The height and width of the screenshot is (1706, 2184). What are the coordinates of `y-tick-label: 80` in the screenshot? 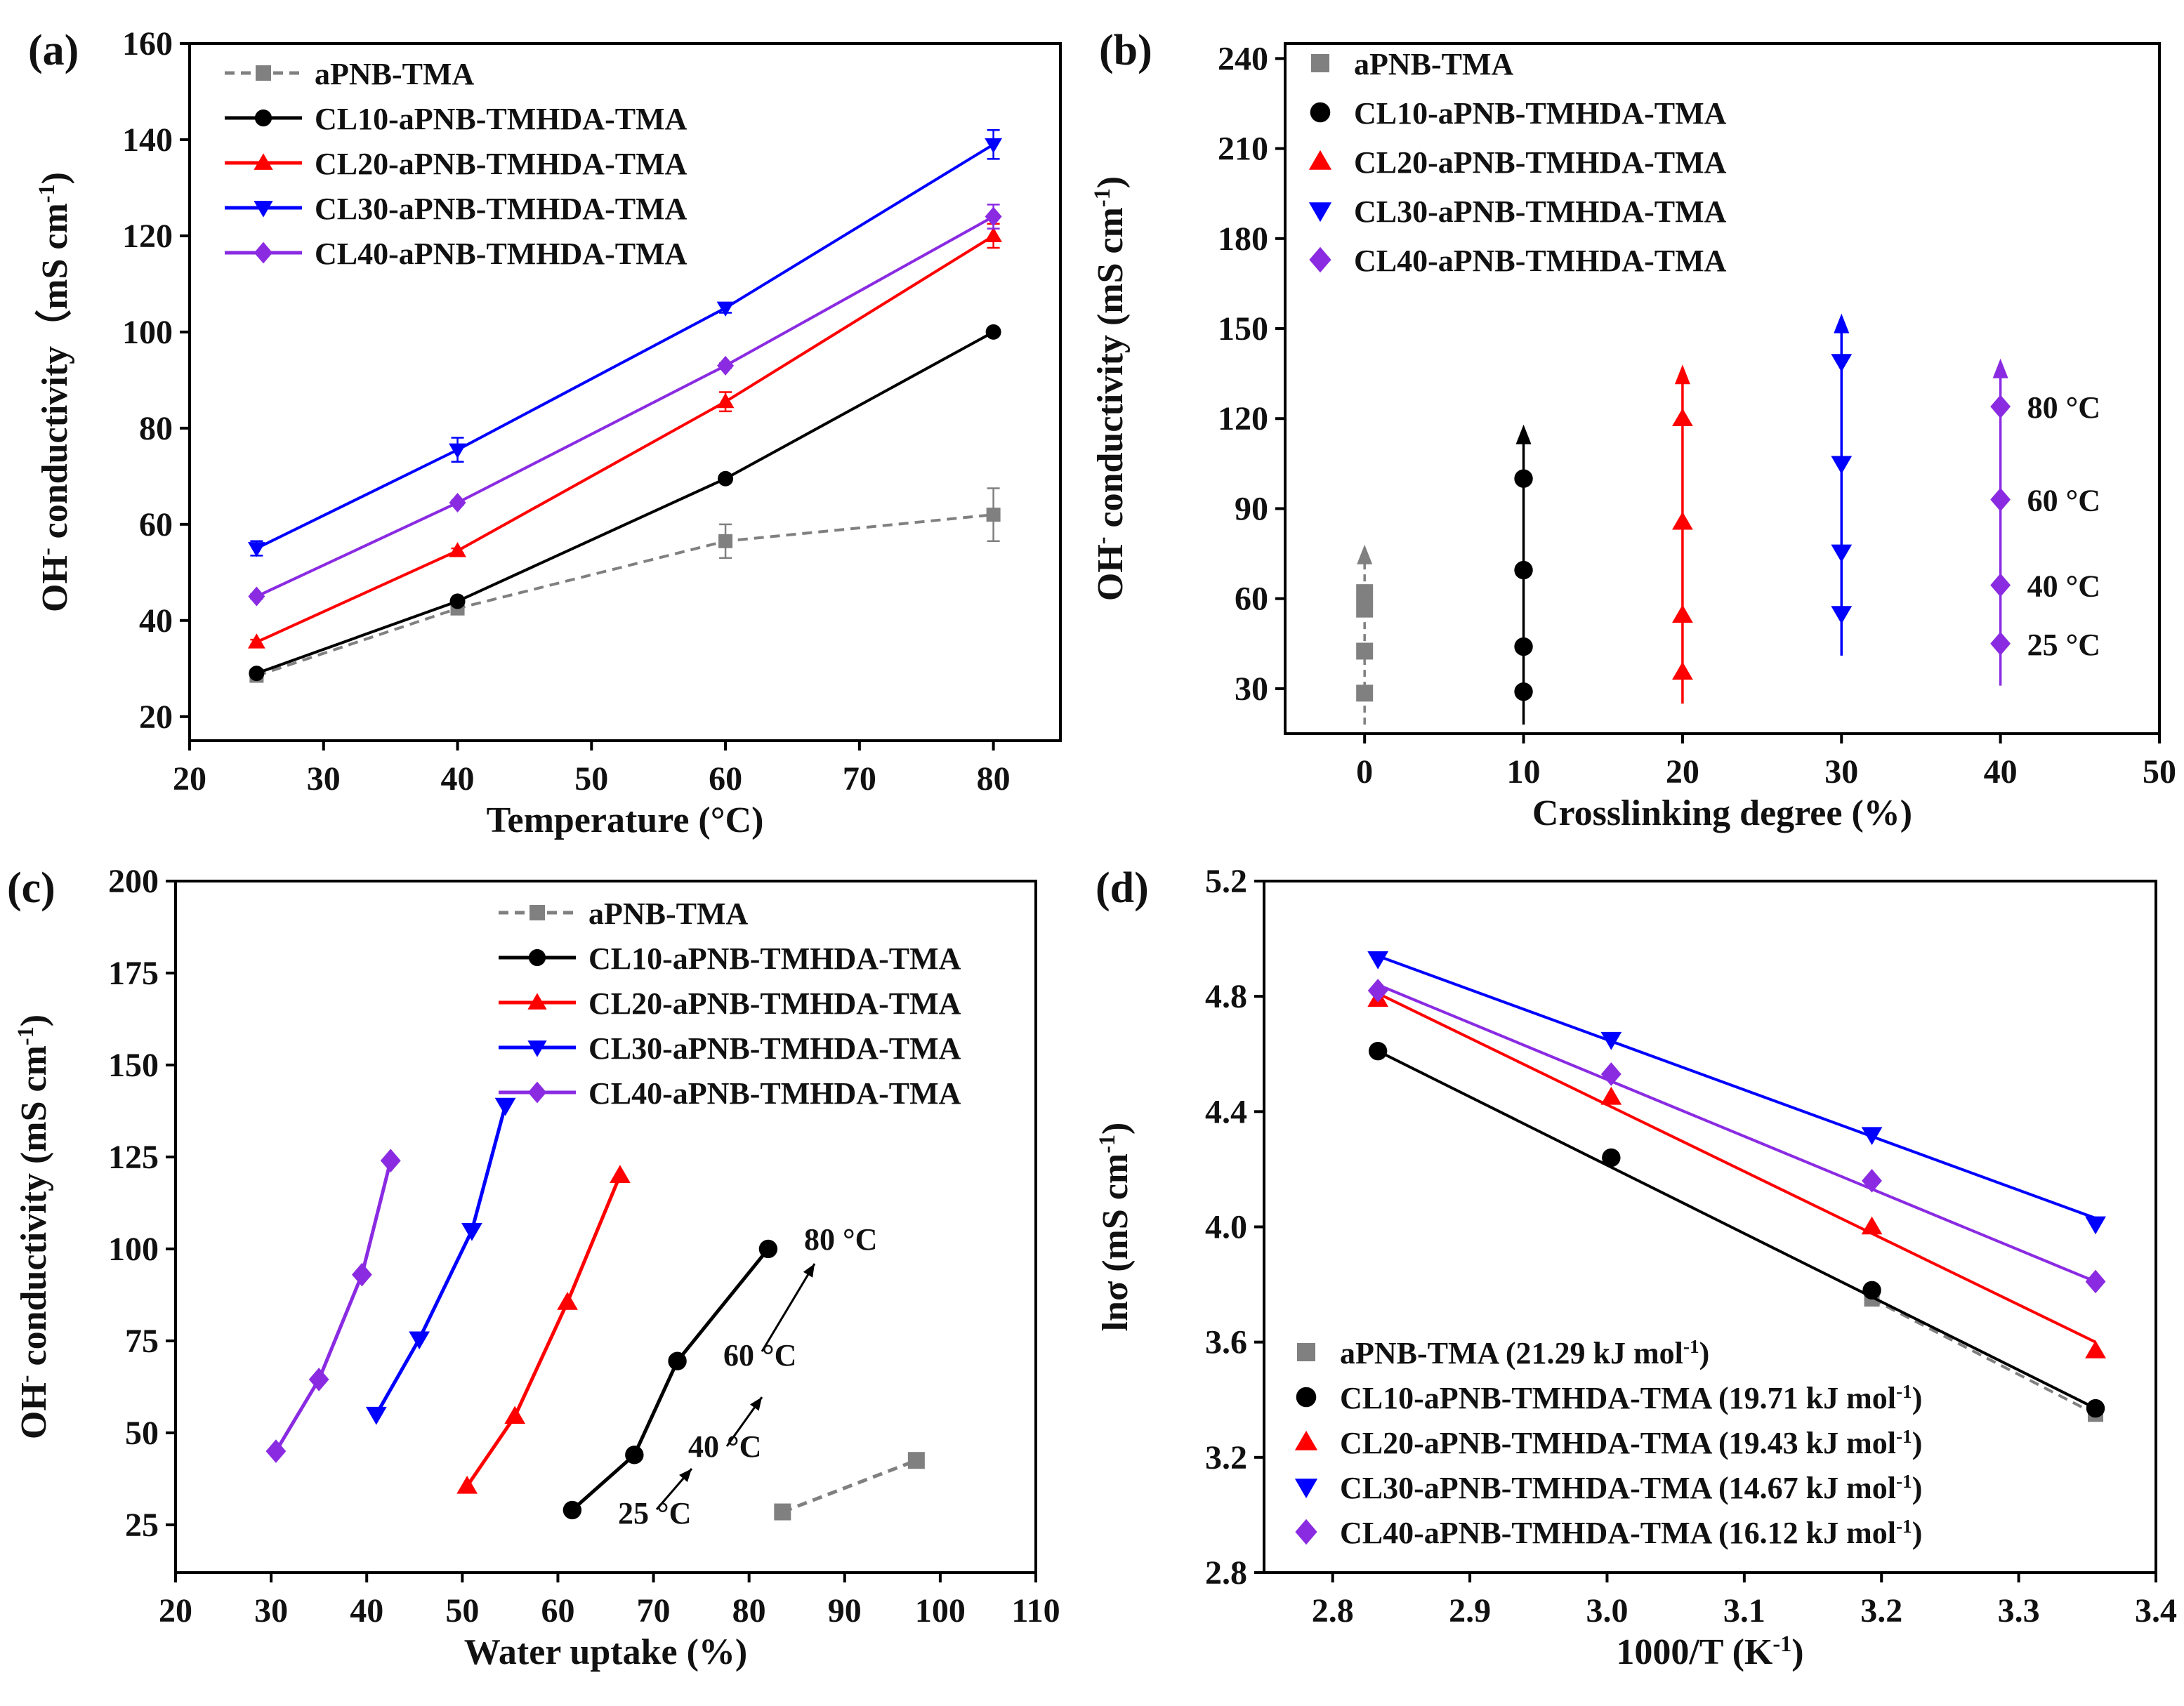 It's located at (156, 429).